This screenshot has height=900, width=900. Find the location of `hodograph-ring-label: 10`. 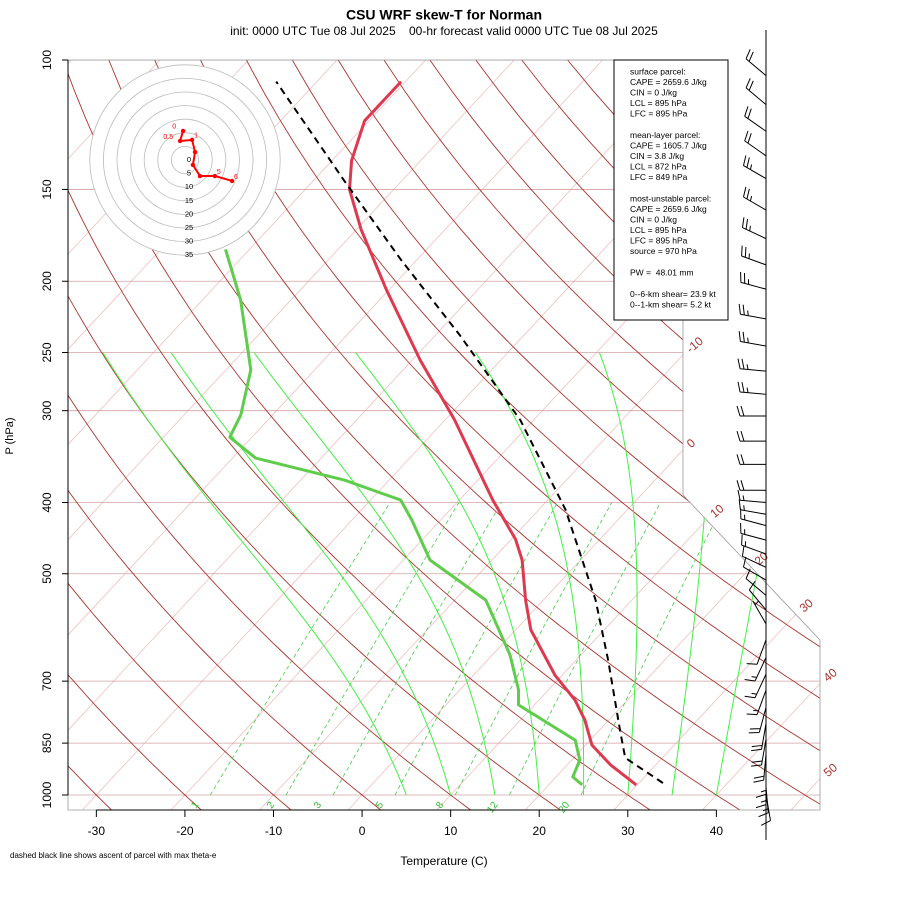

hodograph-ring-label: 10 is located at coordinates (189, 186).